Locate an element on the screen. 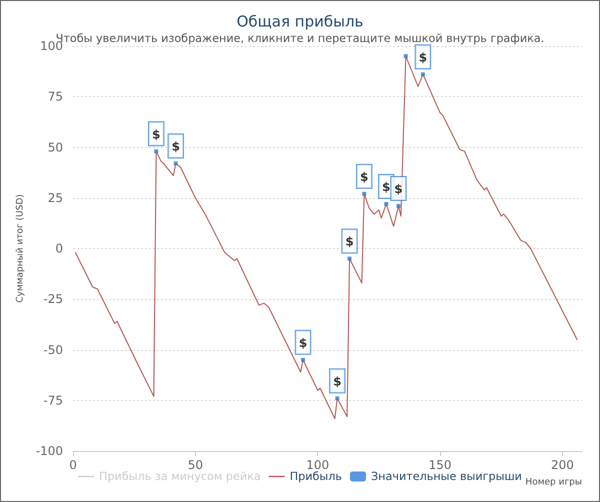 Image resolution: width=600 pixels, height=502 pixels. x-tick-label: 50 is located at coordinates (195, 465).